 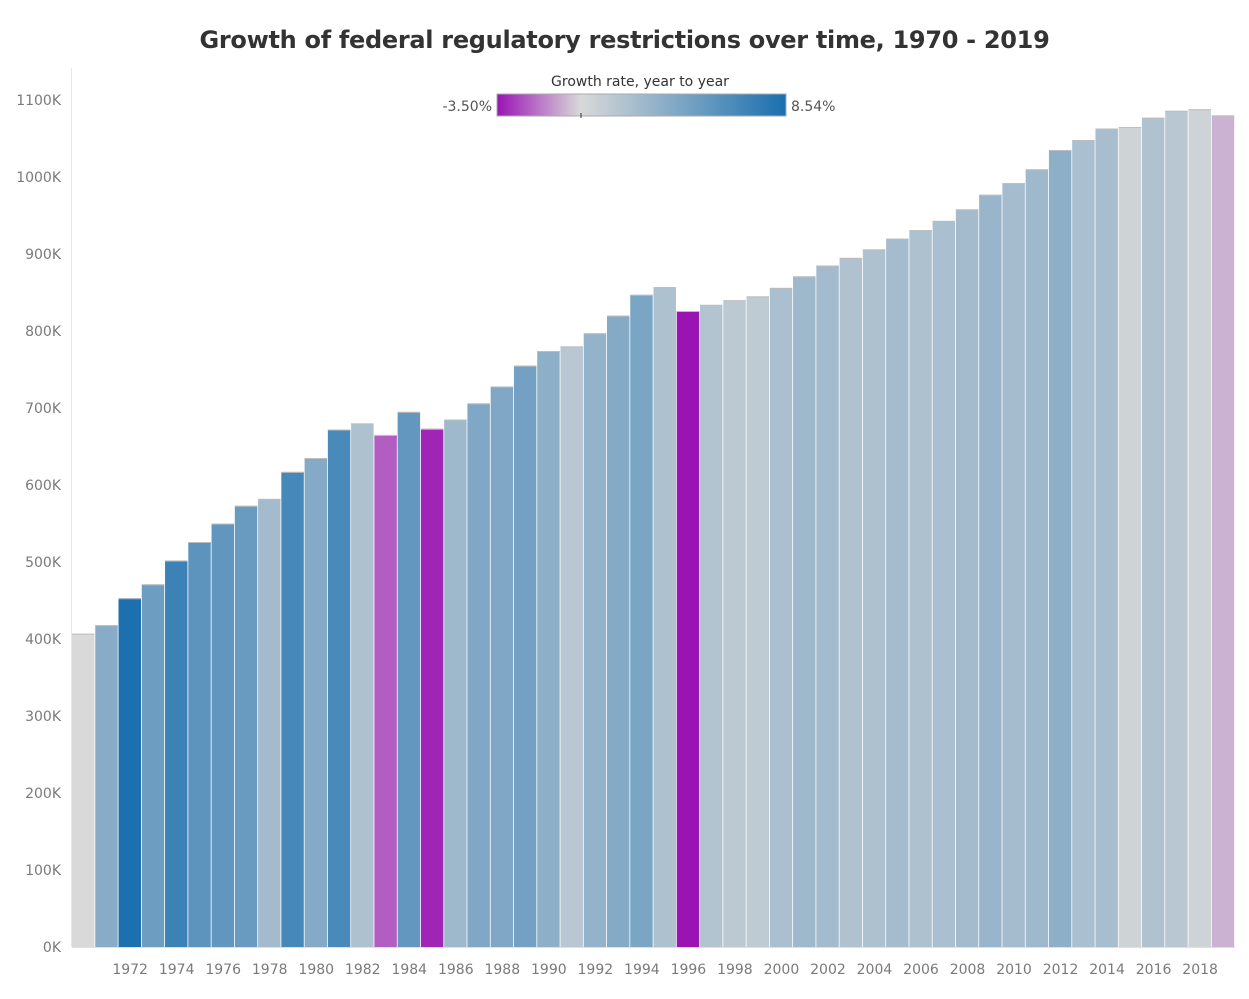 What do you see at coordinates (176, 753) in the screenshot?
I see `bar-1974` at bounding box center [176, 753].